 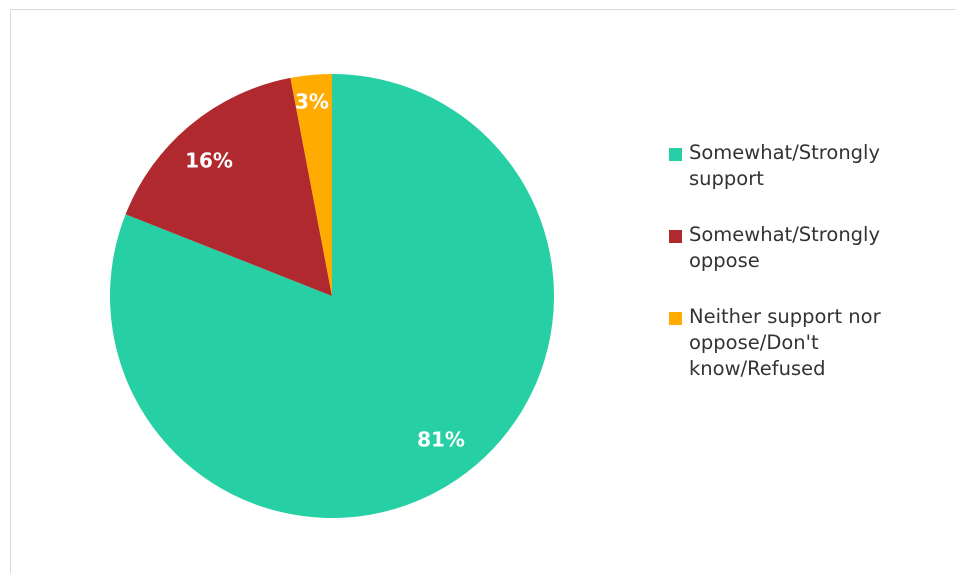 What do you see at coordinates (810, 166) in the screenshot?
I see `legend-item-support: Somewhat/Strongly support` at bounding box center [810, 166].